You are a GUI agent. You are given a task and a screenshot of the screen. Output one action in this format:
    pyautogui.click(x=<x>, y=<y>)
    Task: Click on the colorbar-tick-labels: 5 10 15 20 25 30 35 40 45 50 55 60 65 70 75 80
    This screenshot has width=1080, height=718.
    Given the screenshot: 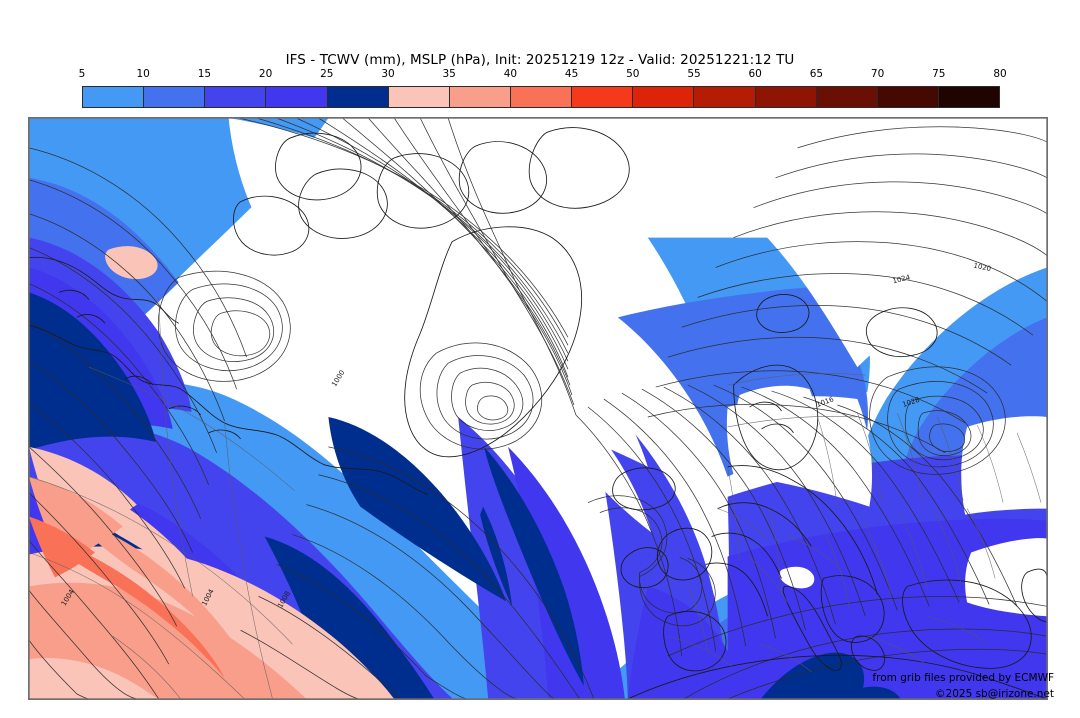 What is the action you would take?
    pyautogui.click(x=542, y=75)
    